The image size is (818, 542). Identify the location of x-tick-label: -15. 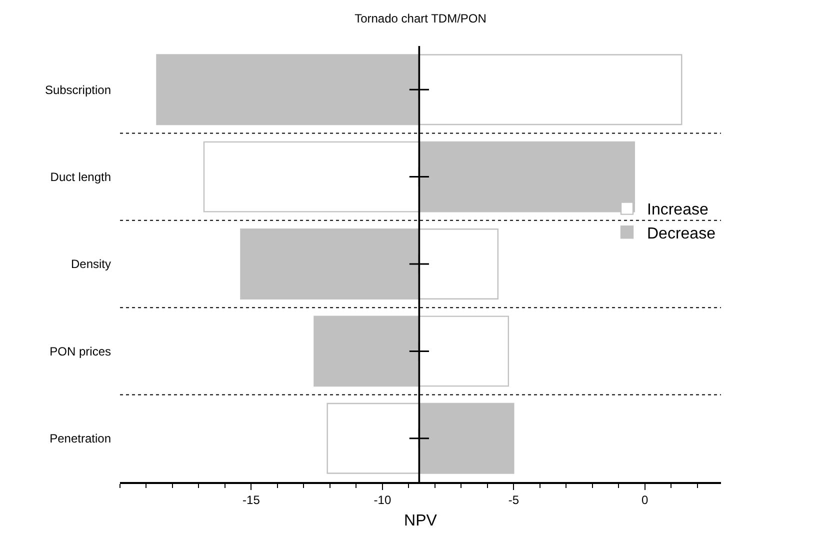
(251, 500).